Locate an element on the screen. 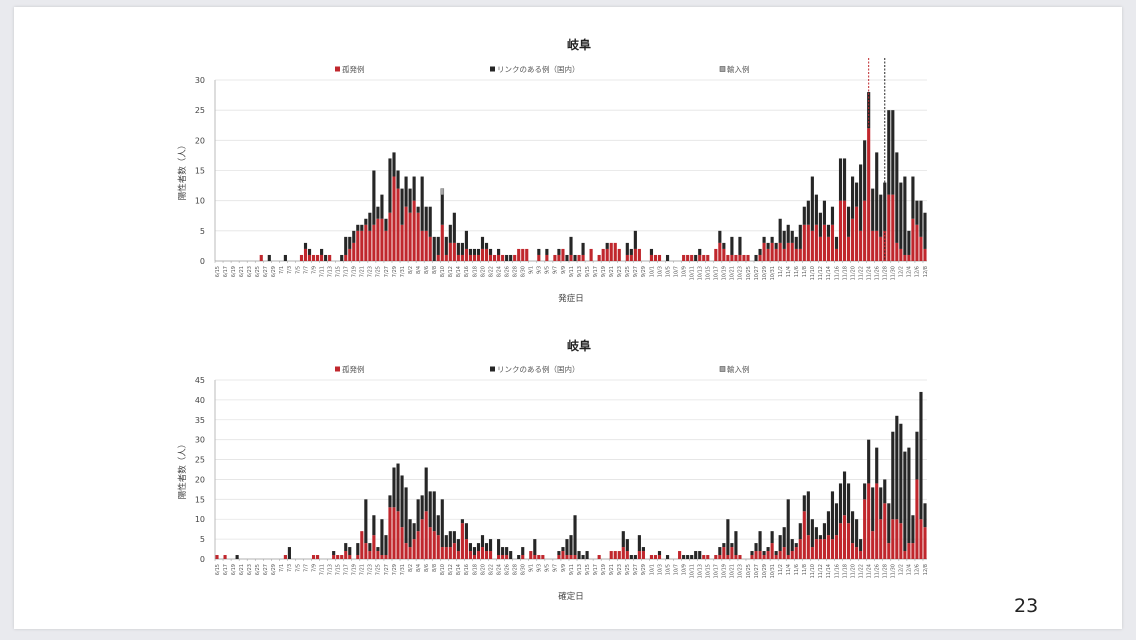  x-tick-label: 10/31 is located at coordinates (773, 273).